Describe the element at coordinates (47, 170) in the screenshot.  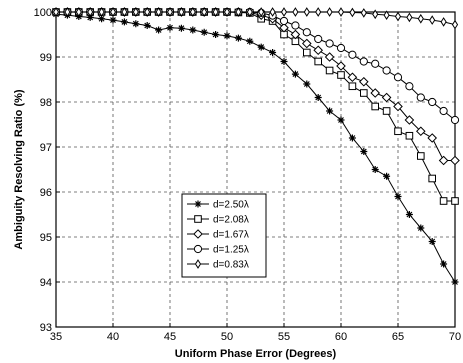
I see `y-axis-ticks: 93 94 95 96 97 98 99 100` at that location.